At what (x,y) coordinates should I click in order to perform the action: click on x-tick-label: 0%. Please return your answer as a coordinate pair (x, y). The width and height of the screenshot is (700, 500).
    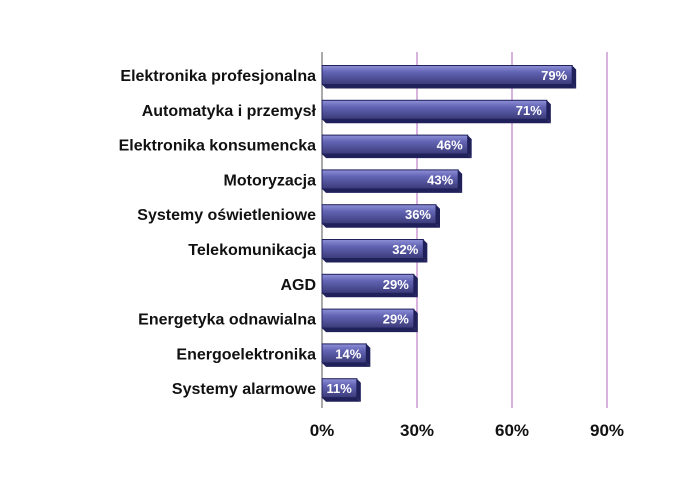
    Looking at the image, I should click on (322, 430).